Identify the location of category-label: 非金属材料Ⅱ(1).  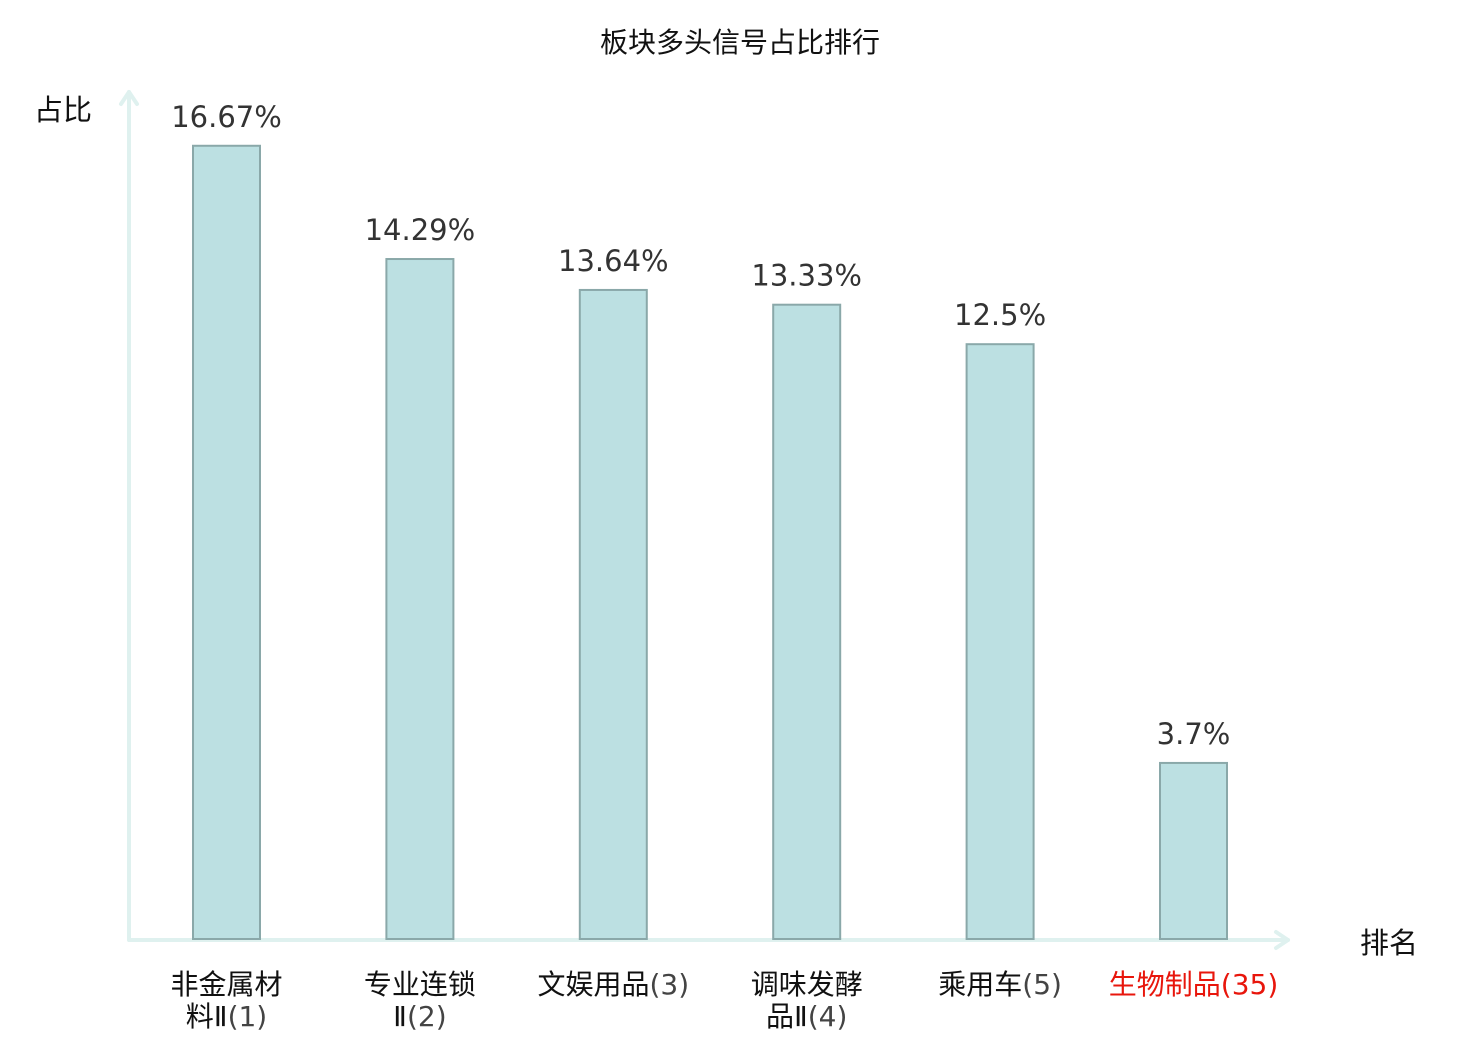
(226, 1000).